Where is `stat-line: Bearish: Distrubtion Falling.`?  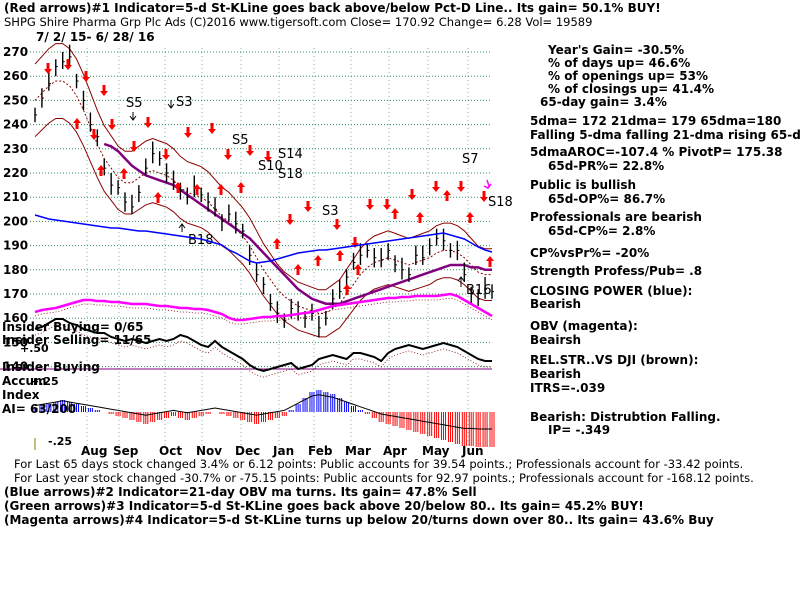 stat-line: Bearish: Distrubtion Falling. is located at coordinates (625, 417).